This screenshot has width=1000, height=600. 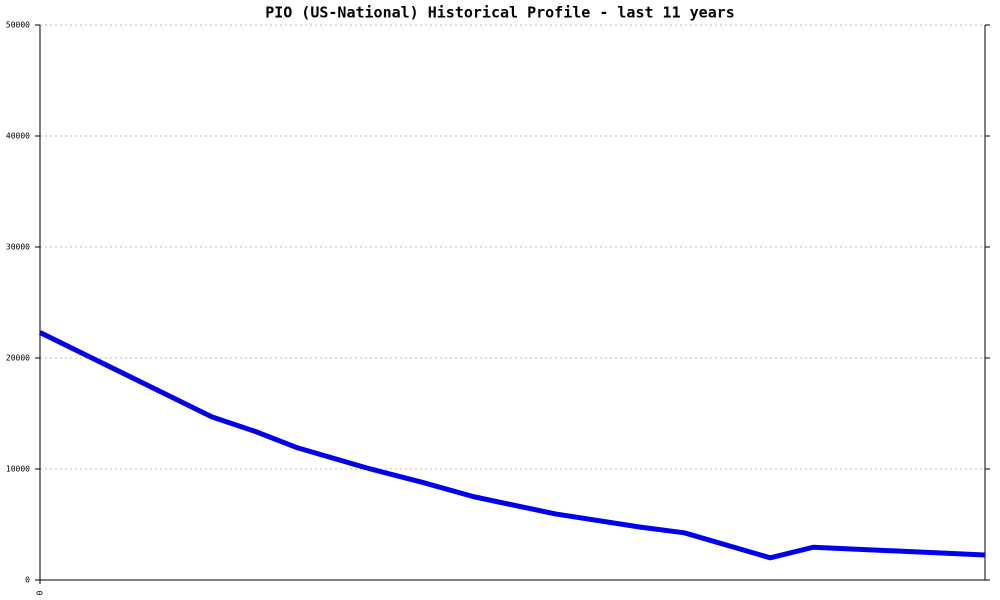 I want to click on y-tick-label: 20000, so click(x=18, y=358).